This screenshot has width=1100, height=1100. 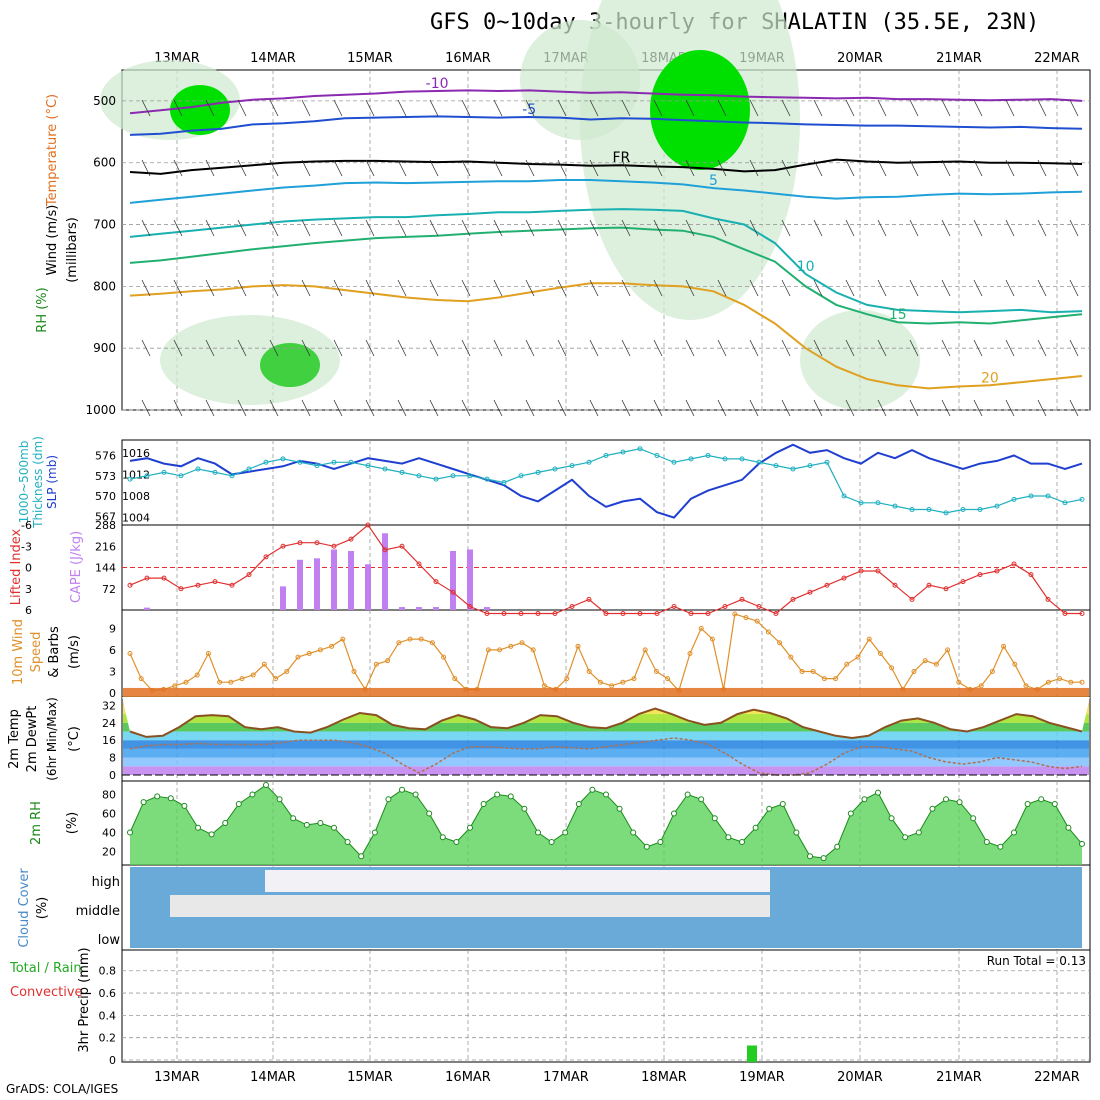 What do you see at coordinates (72, 823) in the screenshot?
I see `ylabel-rh-unit: (%)` at bounding box center [72, 823].